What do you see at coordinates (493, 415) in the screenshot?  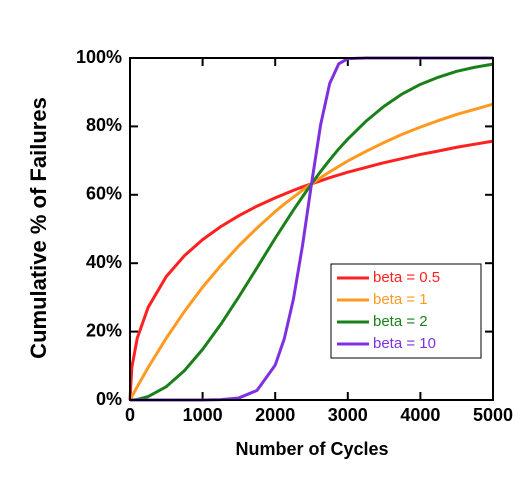 I see `x-tick-label: 5000` at bounding box center [493, 415].